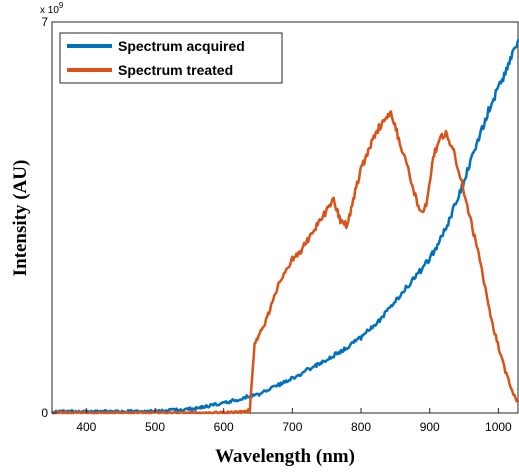 The width and height of the screenshot is (519, 472). What do you see at coordinates (61, 5) in the screenshot?
I see `y-axis-multiplier-exponent: 9` at bounding box center [61, 5].